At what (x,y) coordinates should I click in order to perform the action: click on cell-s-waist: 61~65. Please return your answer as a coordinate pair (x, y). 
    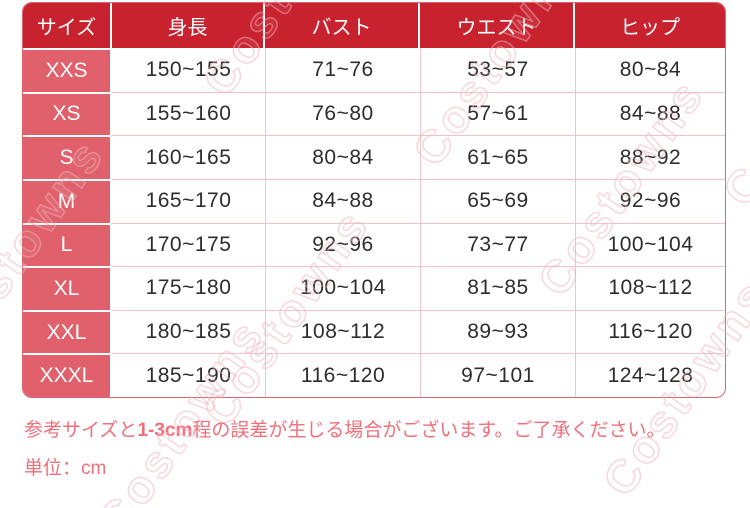
    Looking at the image, I should click on (497, 157).